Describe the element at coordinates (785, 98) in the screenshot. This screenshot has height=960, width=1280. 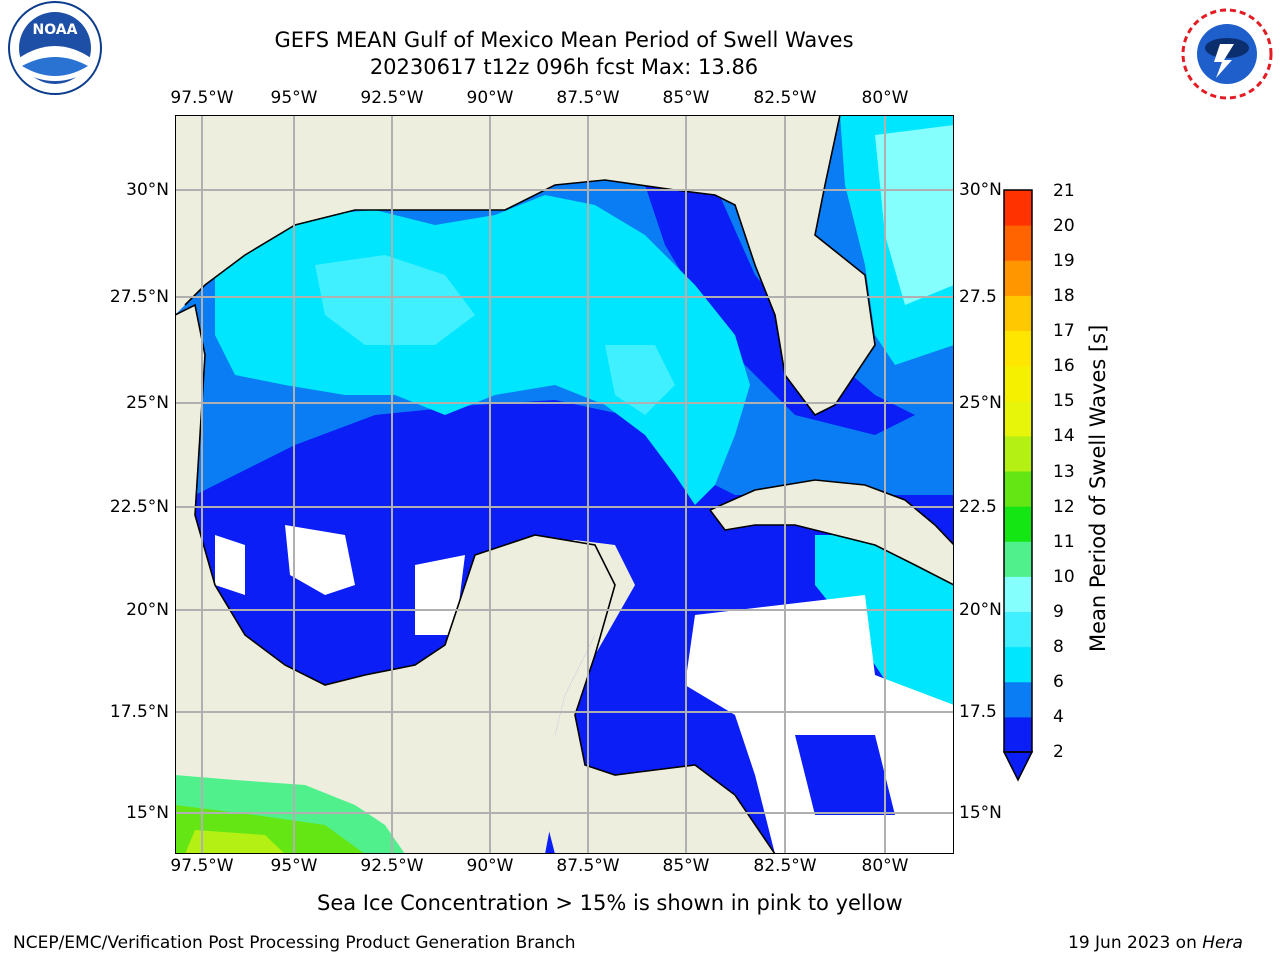
I see `lon-tick-top: 82.5°W` at that location.